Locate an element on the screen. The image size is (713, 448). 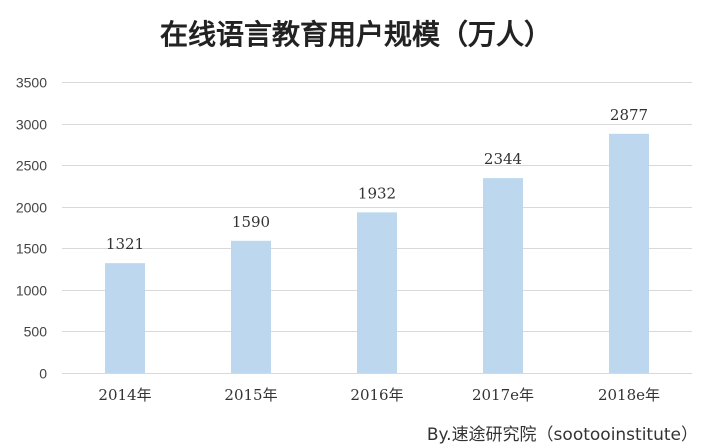
data-label: 1932 is located at coordinates (377, 193).